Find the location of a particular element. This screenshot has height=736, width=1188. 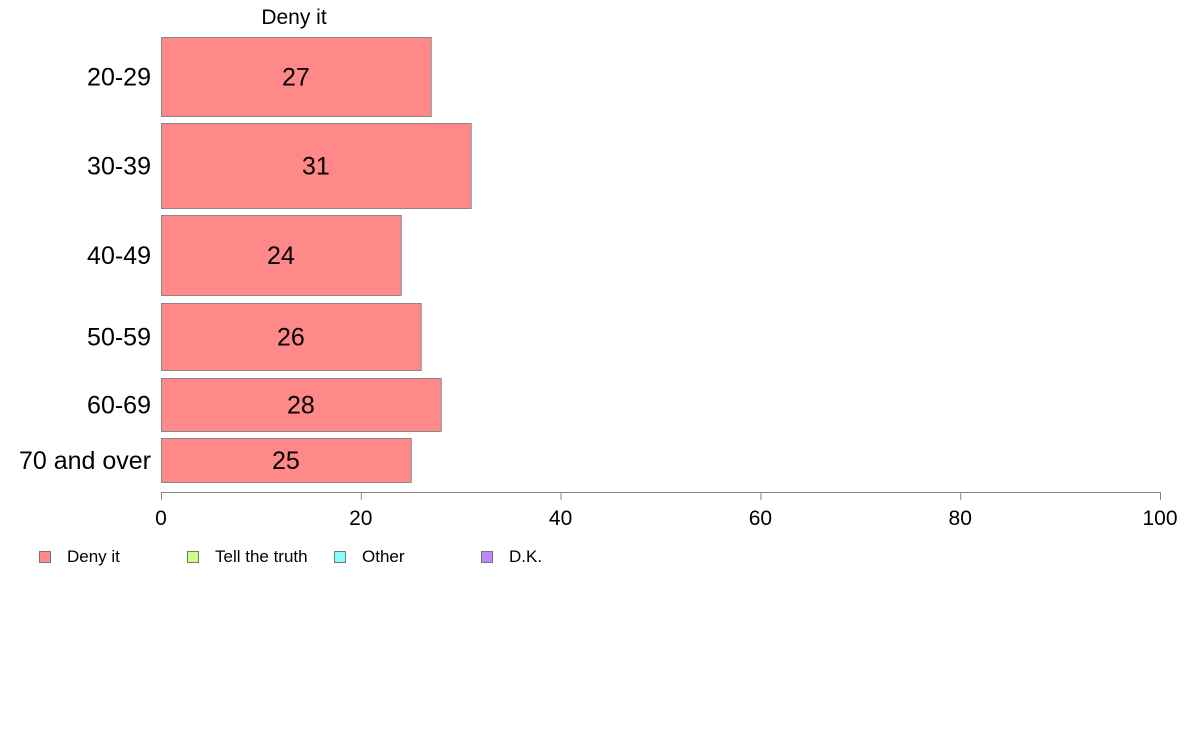

category-label-30-39: 30-39 is located at coordinates (119, 167).